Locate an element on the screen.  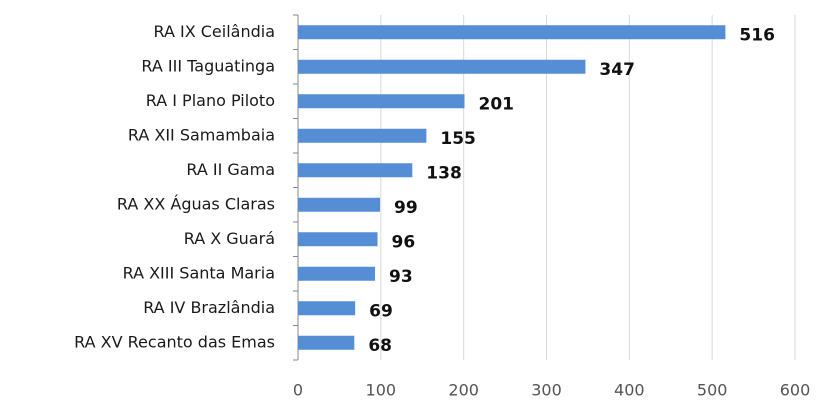
data-label: 99 is located at coordinates (406, 208).